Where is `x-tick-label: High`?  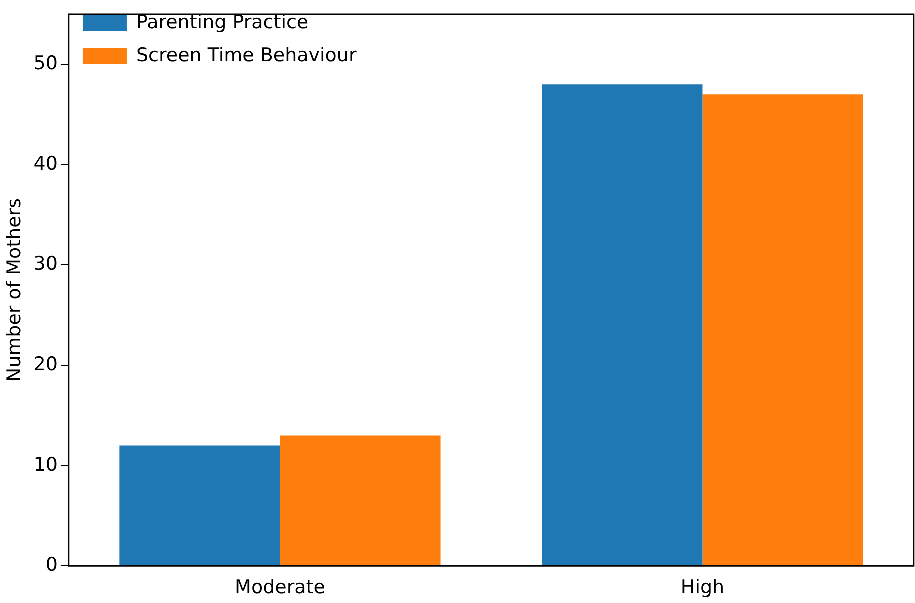
x-tick-label: High is located at coordinates (702, 587).